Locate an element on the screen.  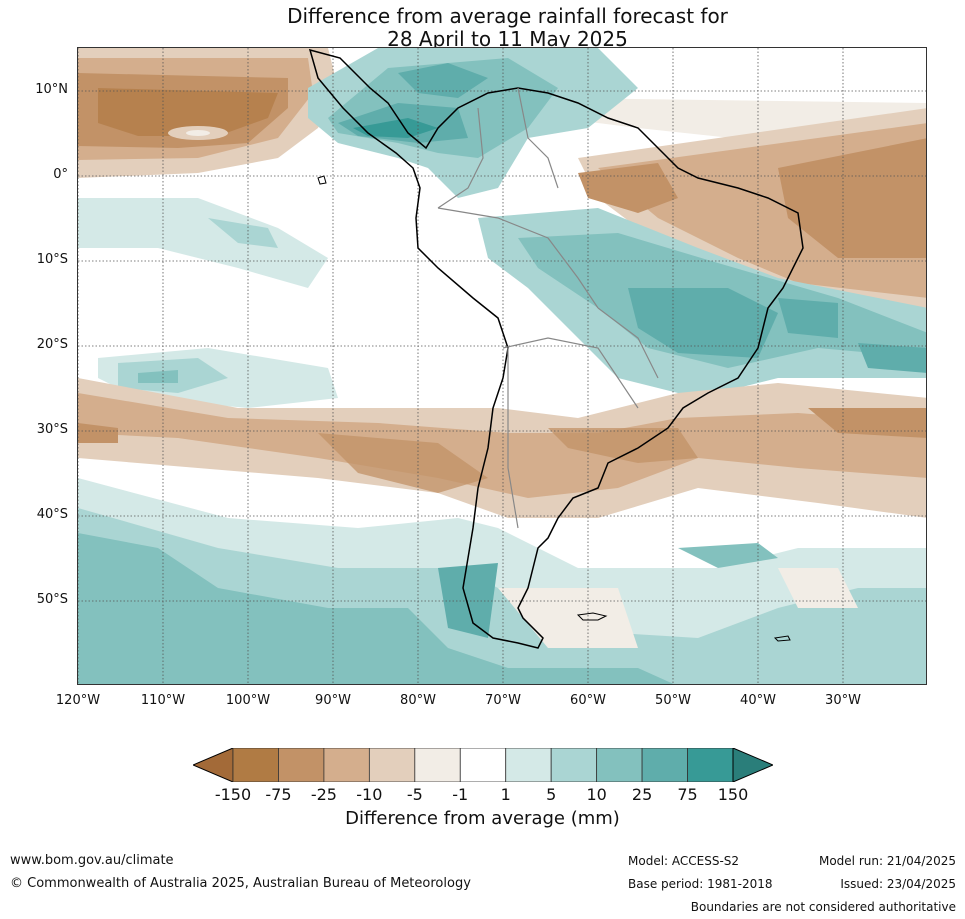
base-period: Base period: 1981-2018 is located at coordinates (700, 884).